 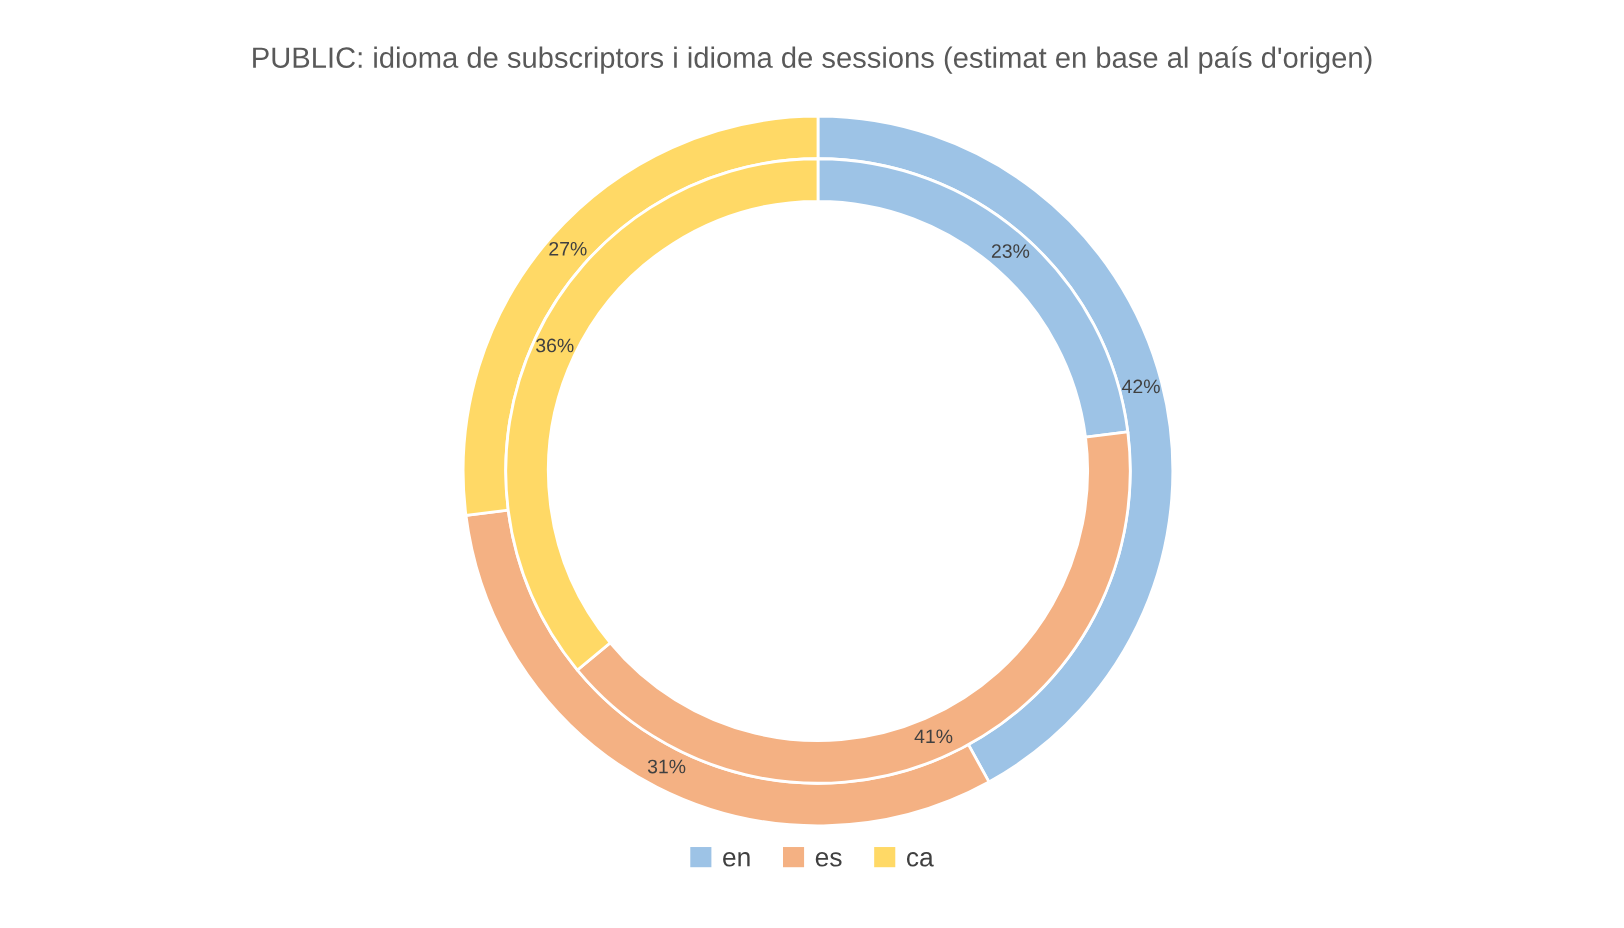 I want to click on legend-label: es, so click(x=828, y=859).